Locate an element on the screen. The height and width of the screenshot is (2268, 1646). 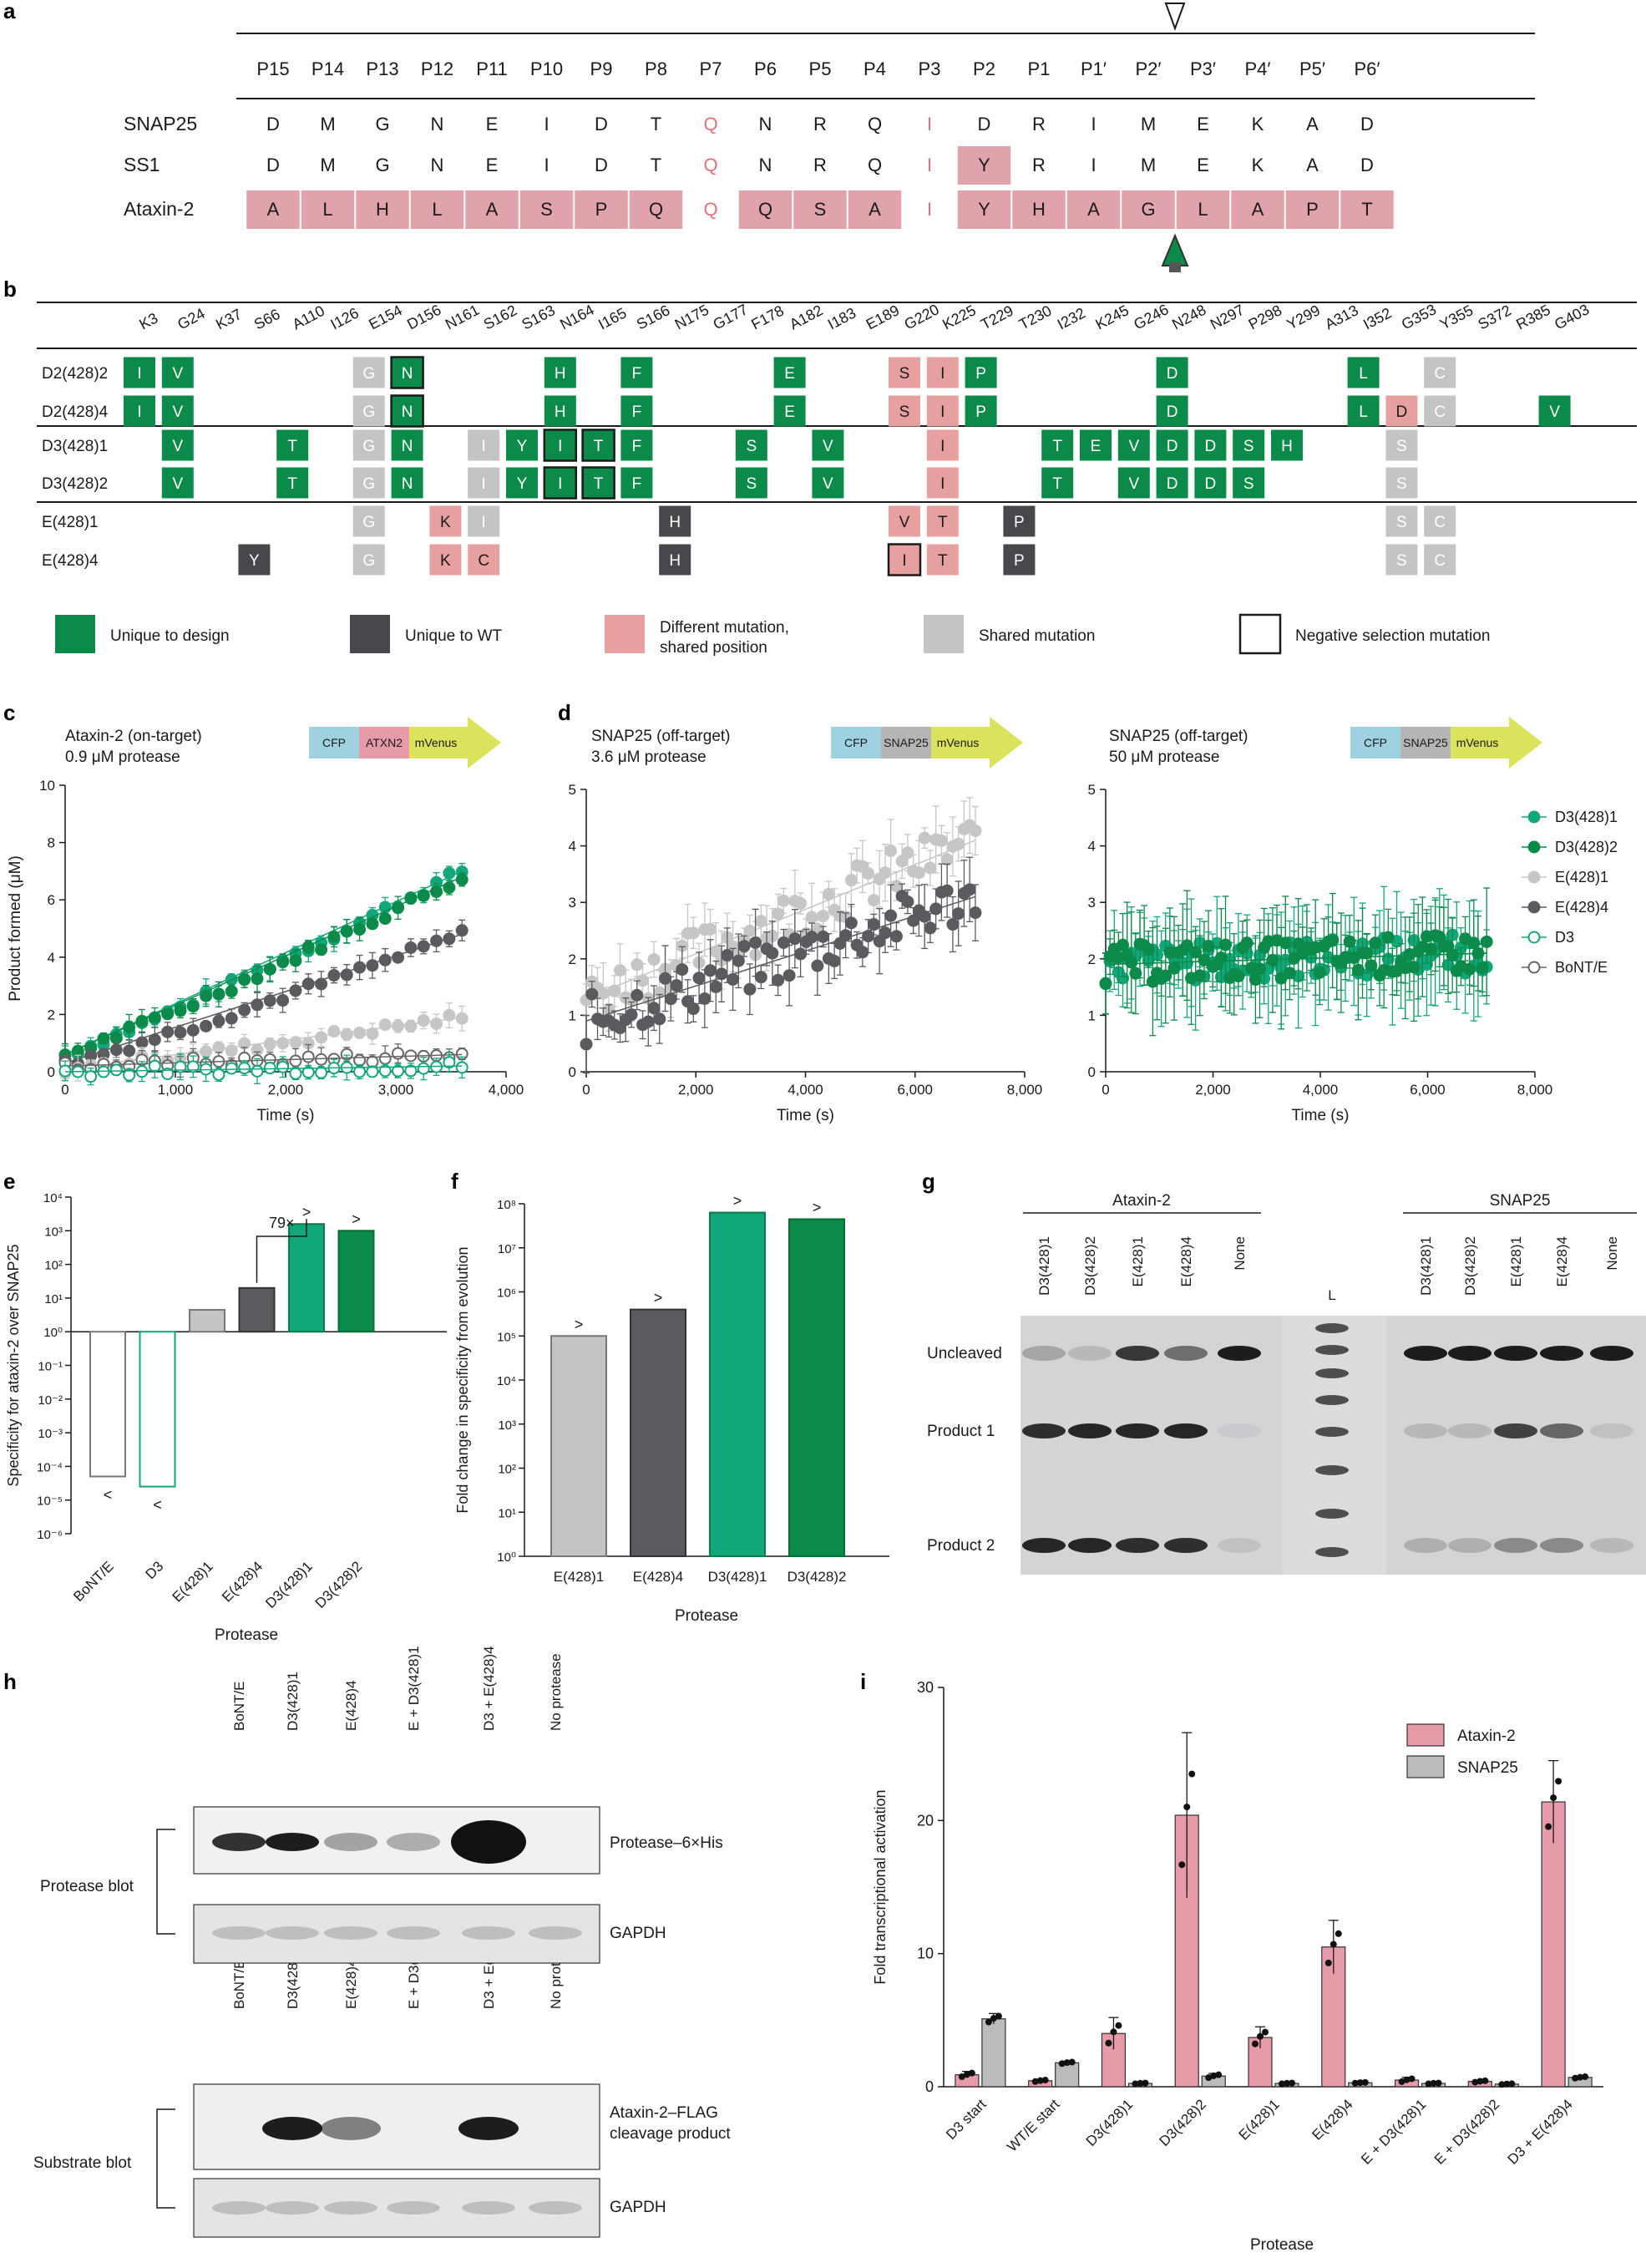
mutation-residue: C is located at coordinates (1440, 522).